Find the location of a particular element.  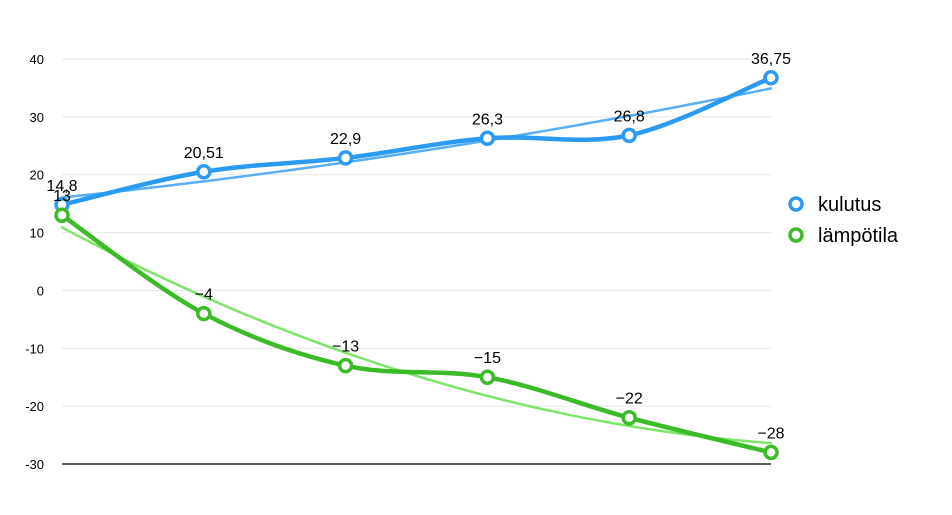

y-tick-label: -20 is located at coordinates (34, 406).